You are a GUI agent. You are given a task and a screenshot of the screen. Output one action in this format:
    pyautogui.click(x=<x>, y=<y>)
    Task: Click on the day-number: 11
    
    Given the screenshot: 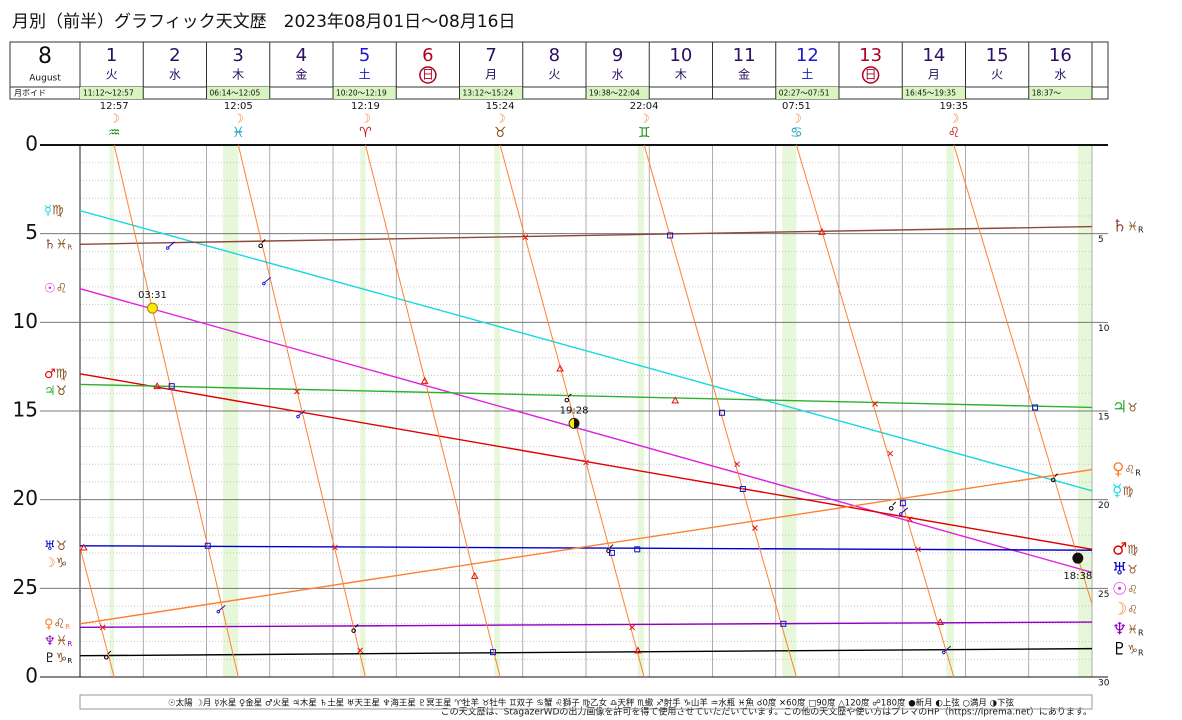 What is the action you would take?
    pyautogui.click(x=744, y=55)
    